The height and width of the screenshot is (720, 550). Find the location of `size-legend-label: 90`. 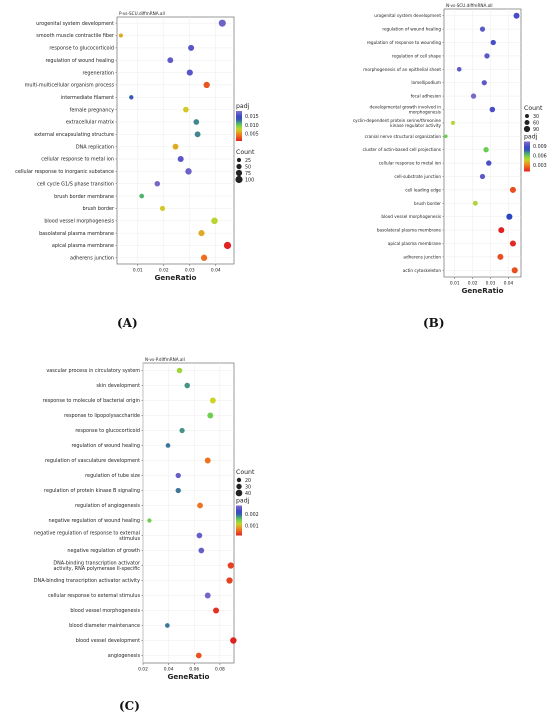

size-legend-label: 90 is located at coordinates (536, 130).